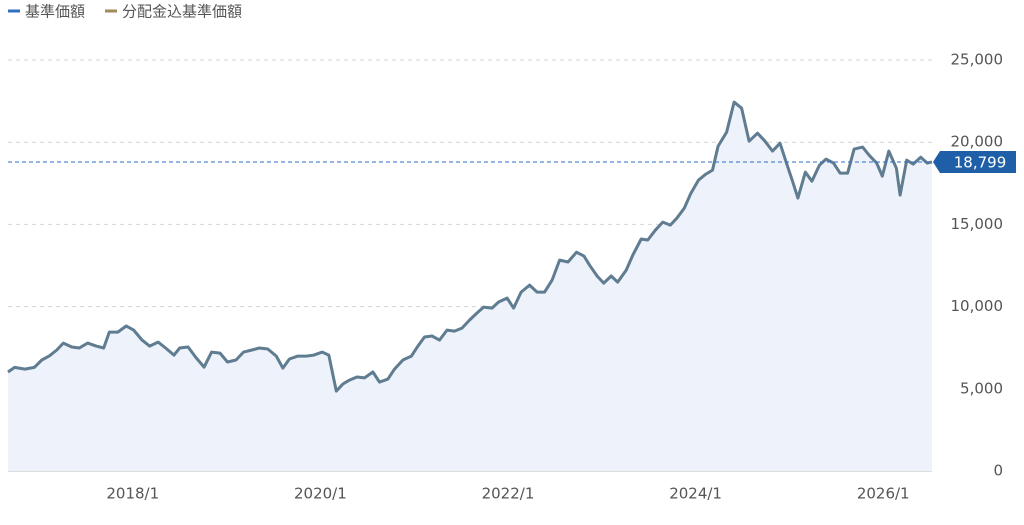 This screenshot has height=525, width=1024. I want to click on y-tick-label: 5,000, so click(981, 388).